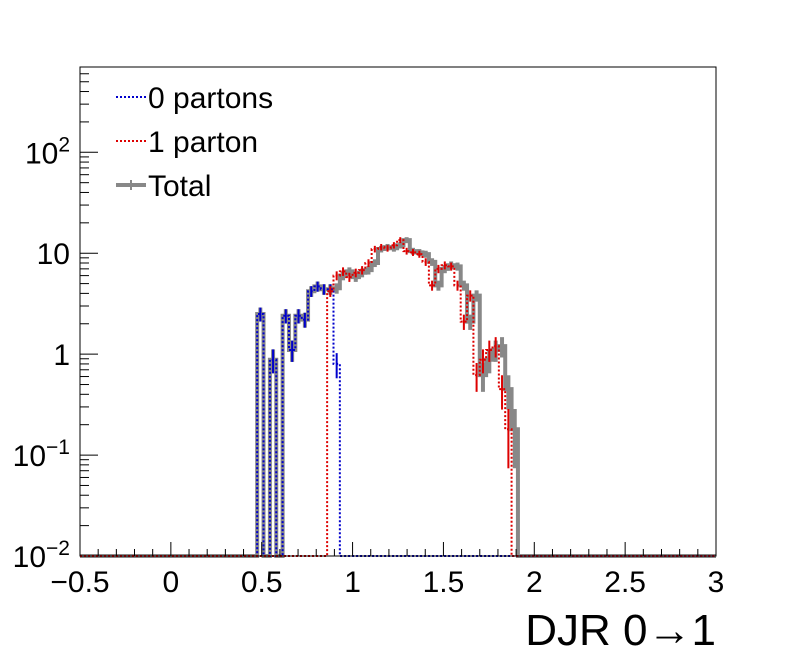 The image size is (796, 672). Describe the element at coordinates (352, 582) in the screenshot. I see `x-tick-label: 1` at that location.